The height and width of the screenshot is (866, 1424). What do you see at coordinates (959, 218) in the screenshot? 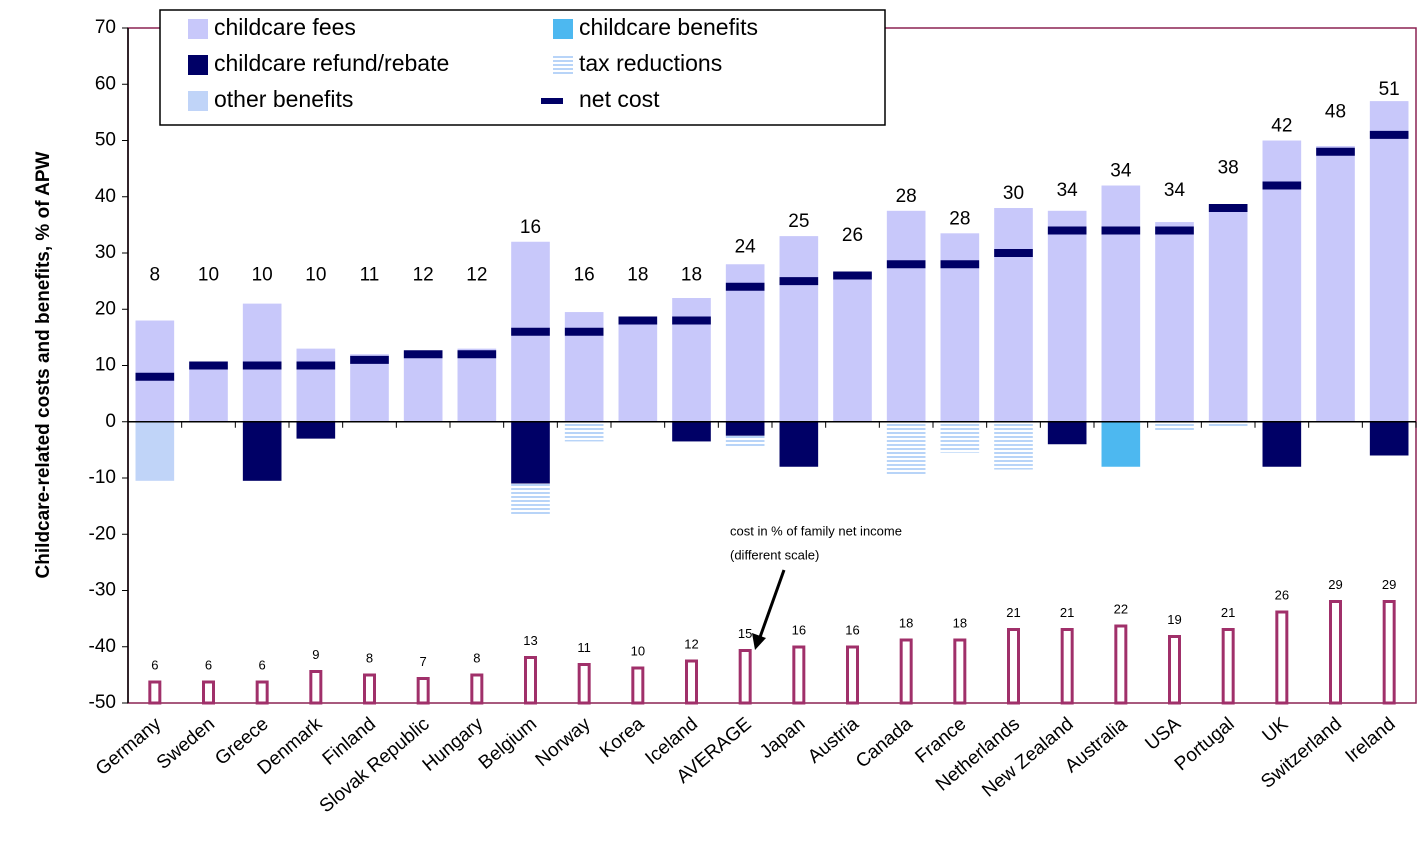
I see `net-cost-label: 28` at bounding box center [959, 218].